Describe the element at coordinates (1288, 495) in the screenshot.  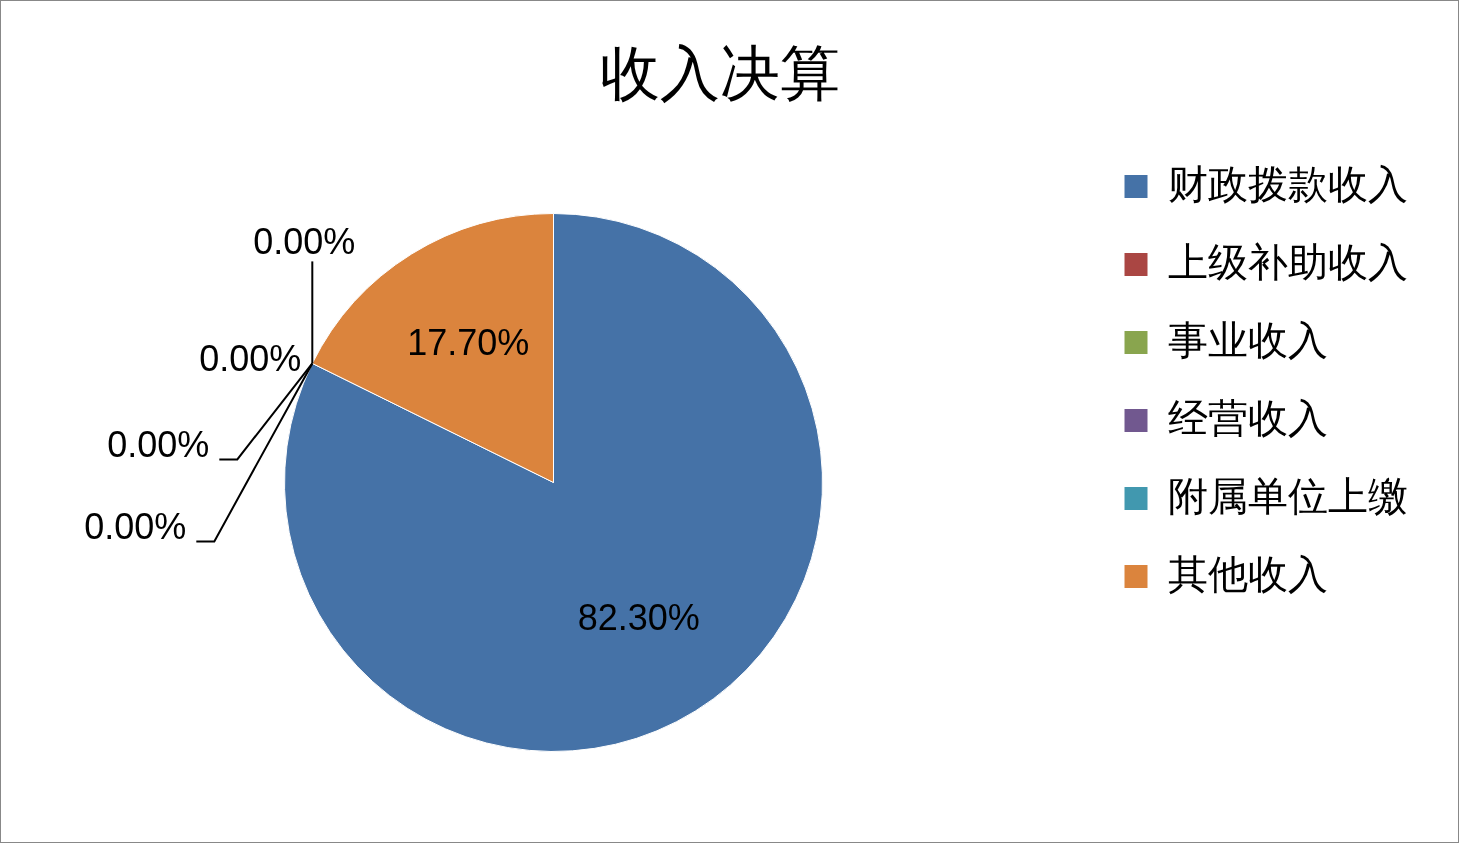
I see `legend-label: 附属单位上缴` at that location.